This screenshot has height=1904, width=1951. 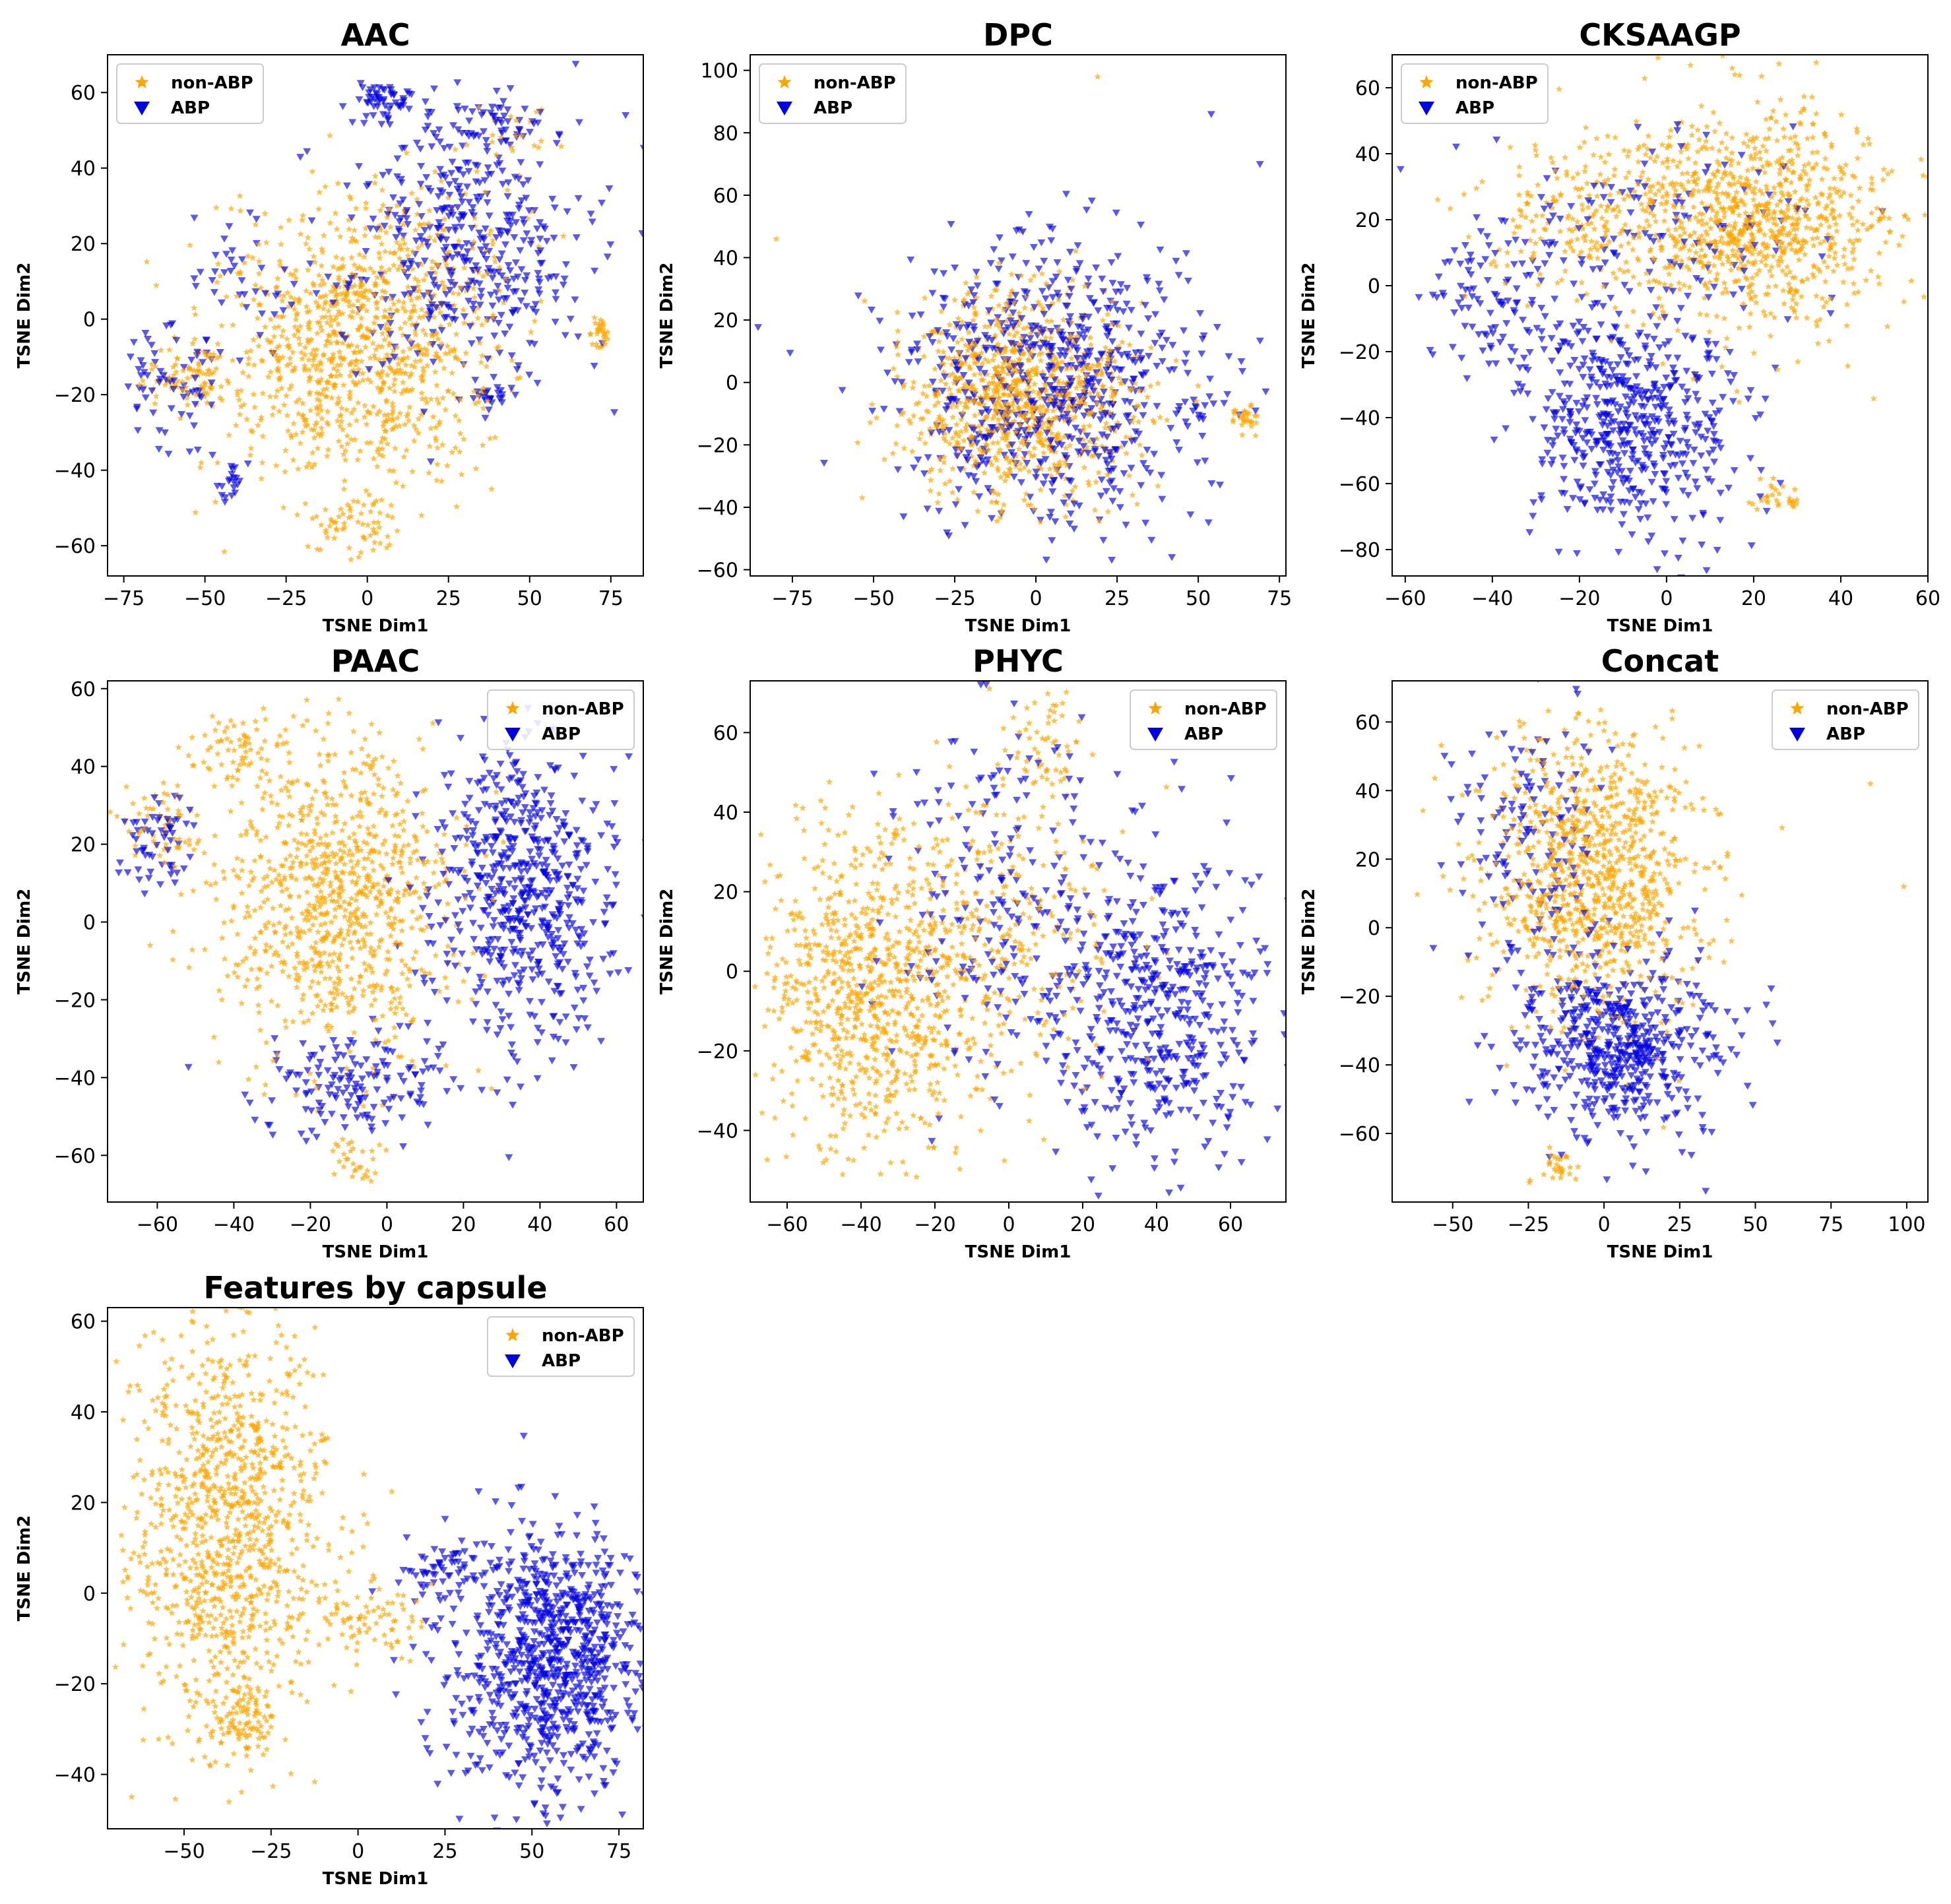 What do you see at coordinates (83, 244) in the screenshot?
I see `y-tick-label: 20` at bounding box center [83, 244].